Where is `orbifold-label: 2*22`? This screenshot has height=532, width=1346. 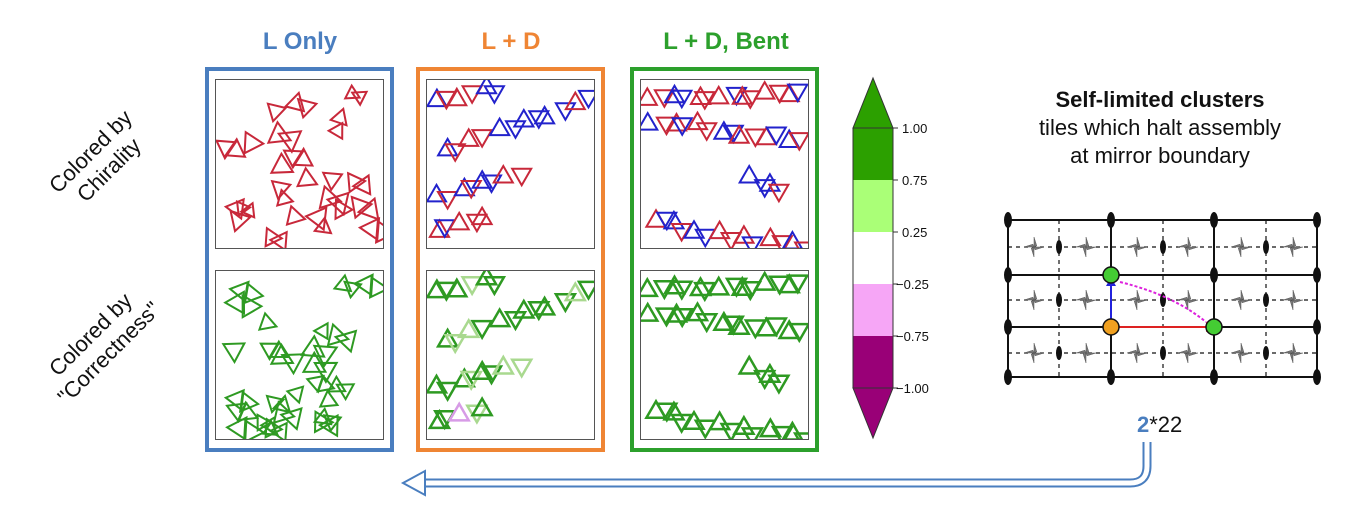 orbifold-label: 2*22 is located at coordinates (1159, 425).